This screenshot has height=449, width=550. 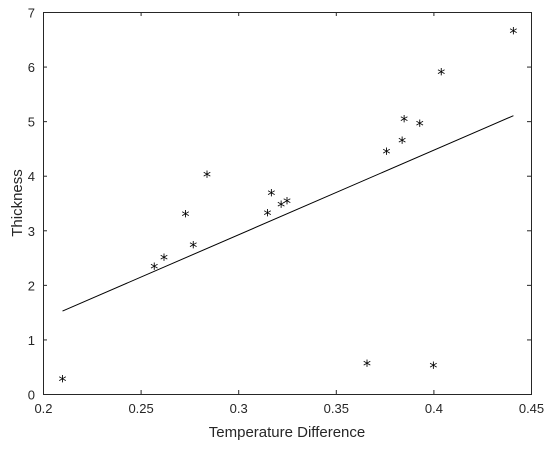 What do you see at coordinates (531, 408) in the screenshot?
I see `x-tick-label: 0.45` at bounding box center [531, 408].